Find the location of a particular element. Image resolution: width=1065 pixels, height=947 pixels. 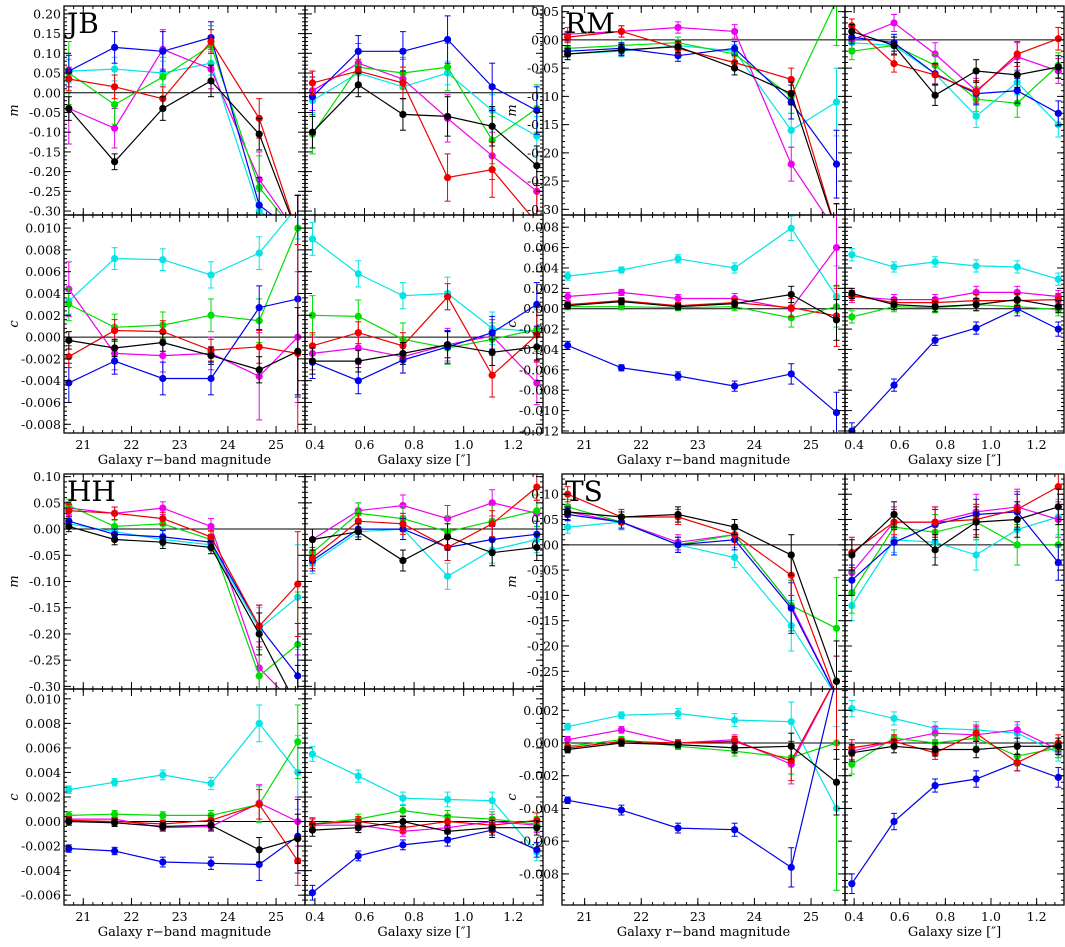

x-tick-label: 0.6 is located at coordinates (900, 444).